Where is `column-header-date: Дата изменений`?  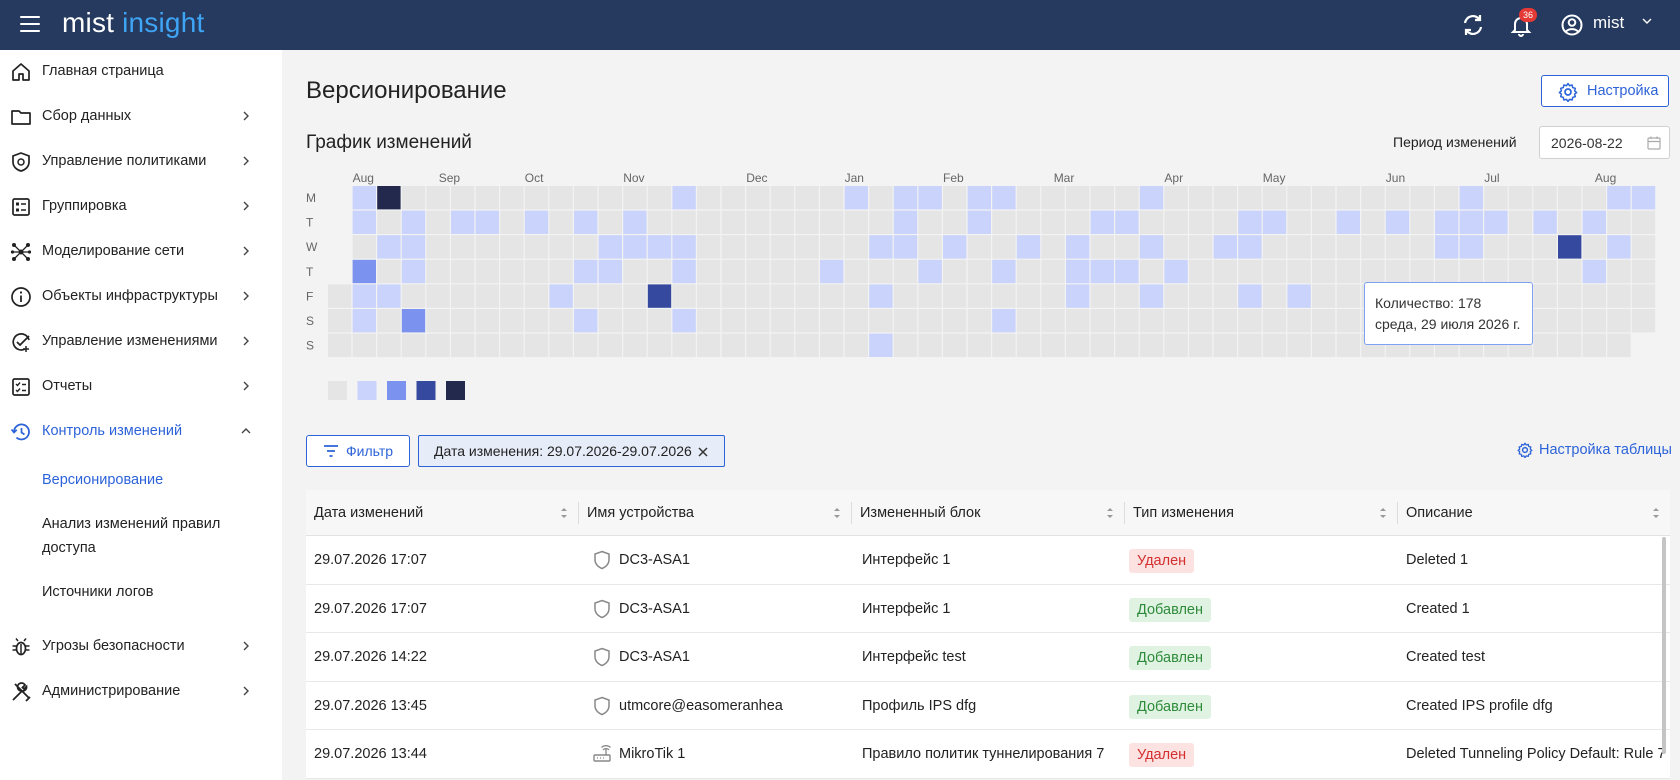
column-header-date: Дата изменений is located at coordinates (442, 513).